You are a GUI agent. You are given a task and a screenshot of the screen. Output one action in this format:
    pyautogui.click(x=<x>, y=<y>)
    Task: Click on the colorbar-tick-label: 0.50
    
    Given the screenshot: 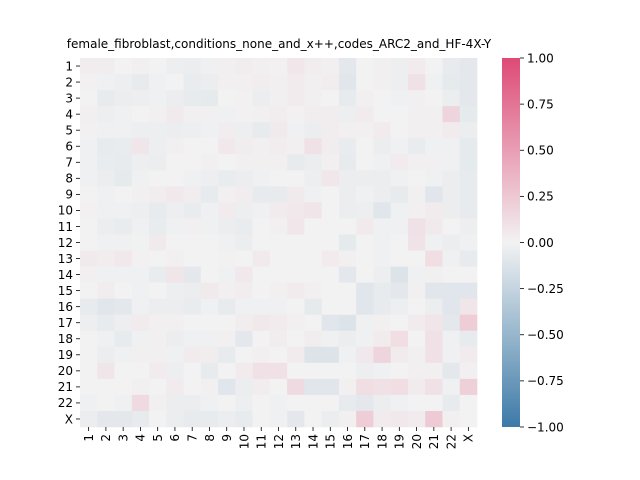 What is the action you would take?
    pyautogui.click(x=540, y=151)
    